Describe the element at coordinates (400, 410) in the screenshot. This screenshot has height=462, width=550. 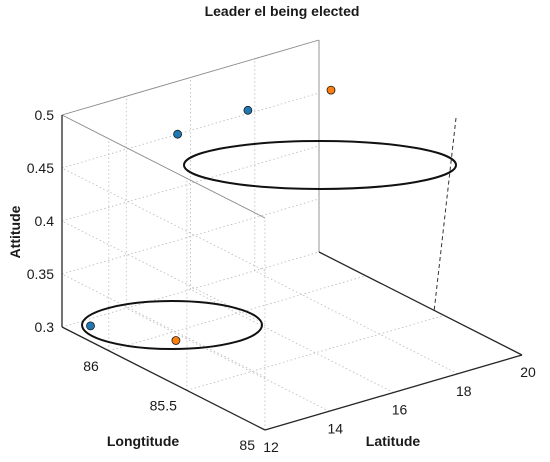
I see `x-tick-label: 16` at that location.